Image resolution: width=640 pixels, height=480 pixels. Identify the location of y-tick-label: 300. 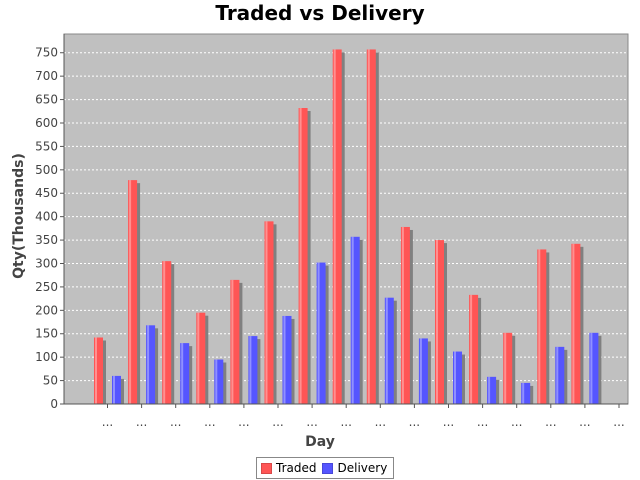
(46, 263).